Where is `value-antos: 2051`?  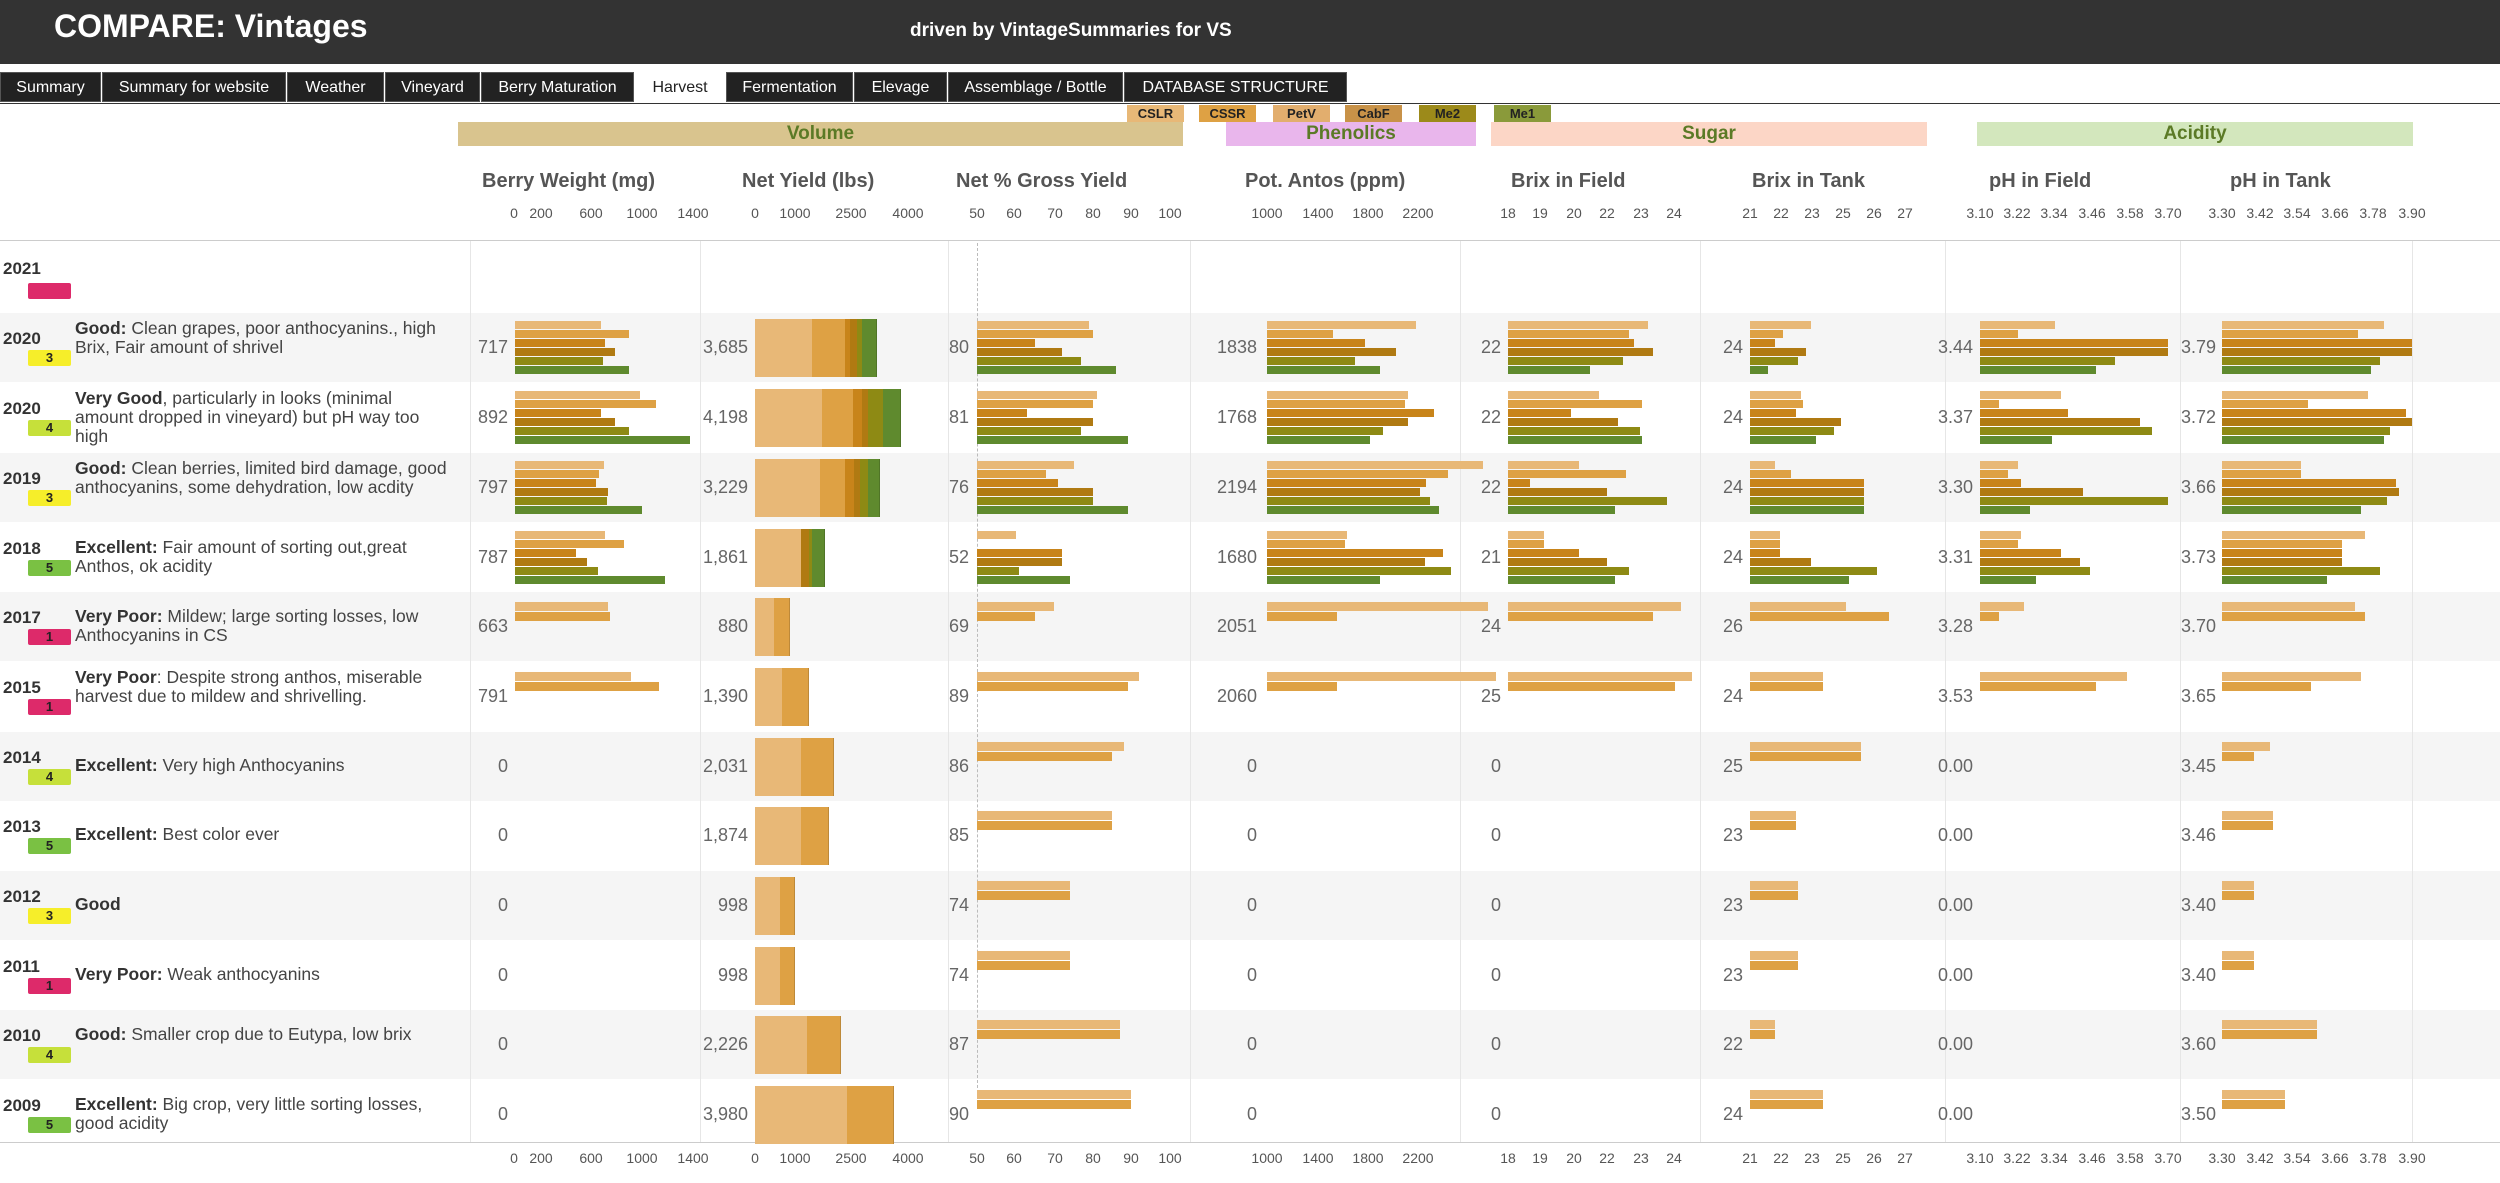 value-antos: 2051 is located at coordinates (1236, 626).